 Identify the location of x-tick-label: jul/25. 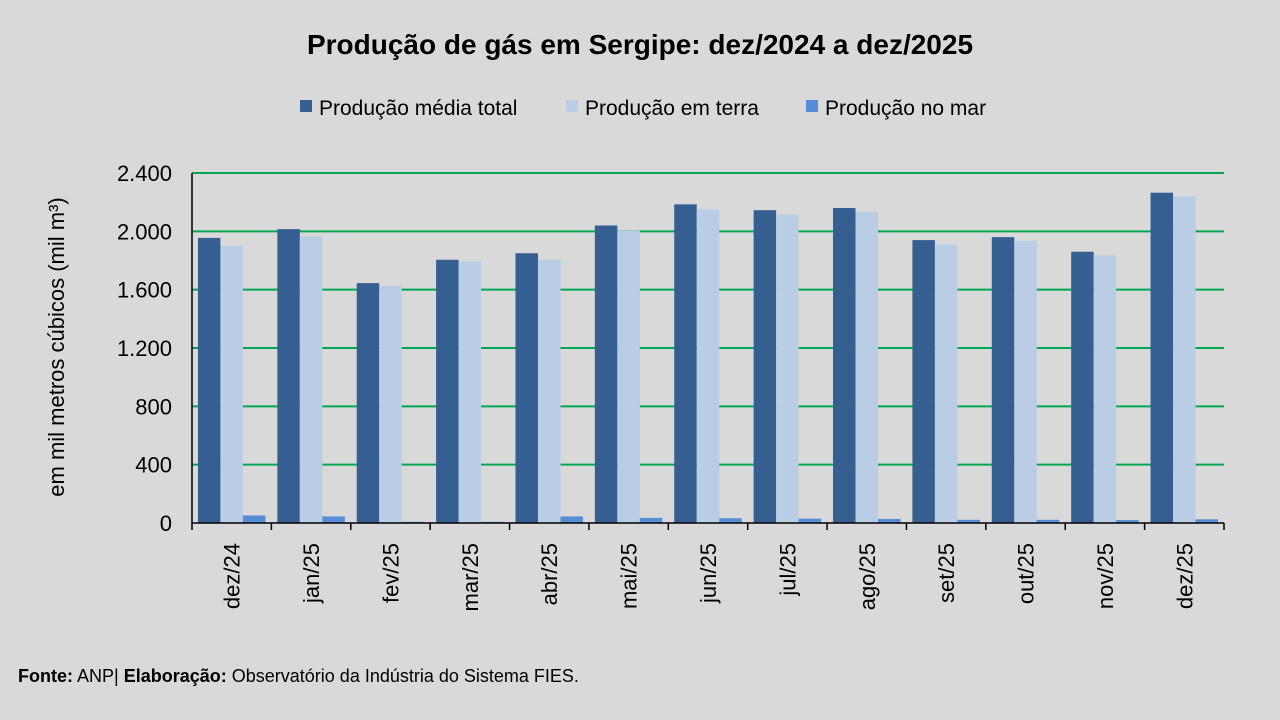
(787, 570).